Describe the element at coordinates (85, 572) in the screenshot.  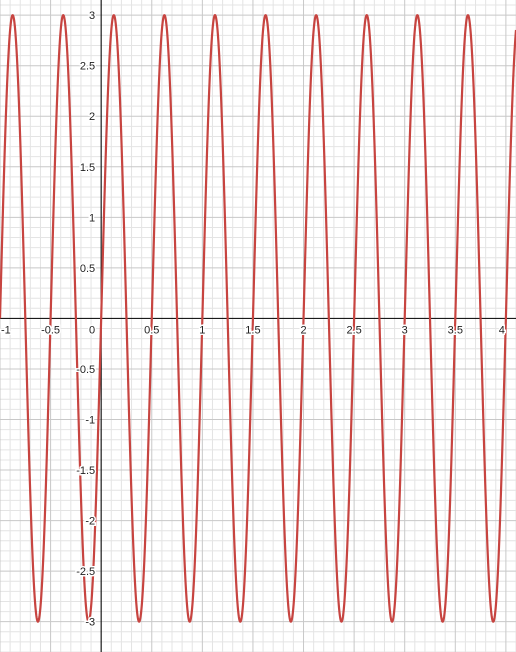
I see `y-tick-label: -2.5` at that location.